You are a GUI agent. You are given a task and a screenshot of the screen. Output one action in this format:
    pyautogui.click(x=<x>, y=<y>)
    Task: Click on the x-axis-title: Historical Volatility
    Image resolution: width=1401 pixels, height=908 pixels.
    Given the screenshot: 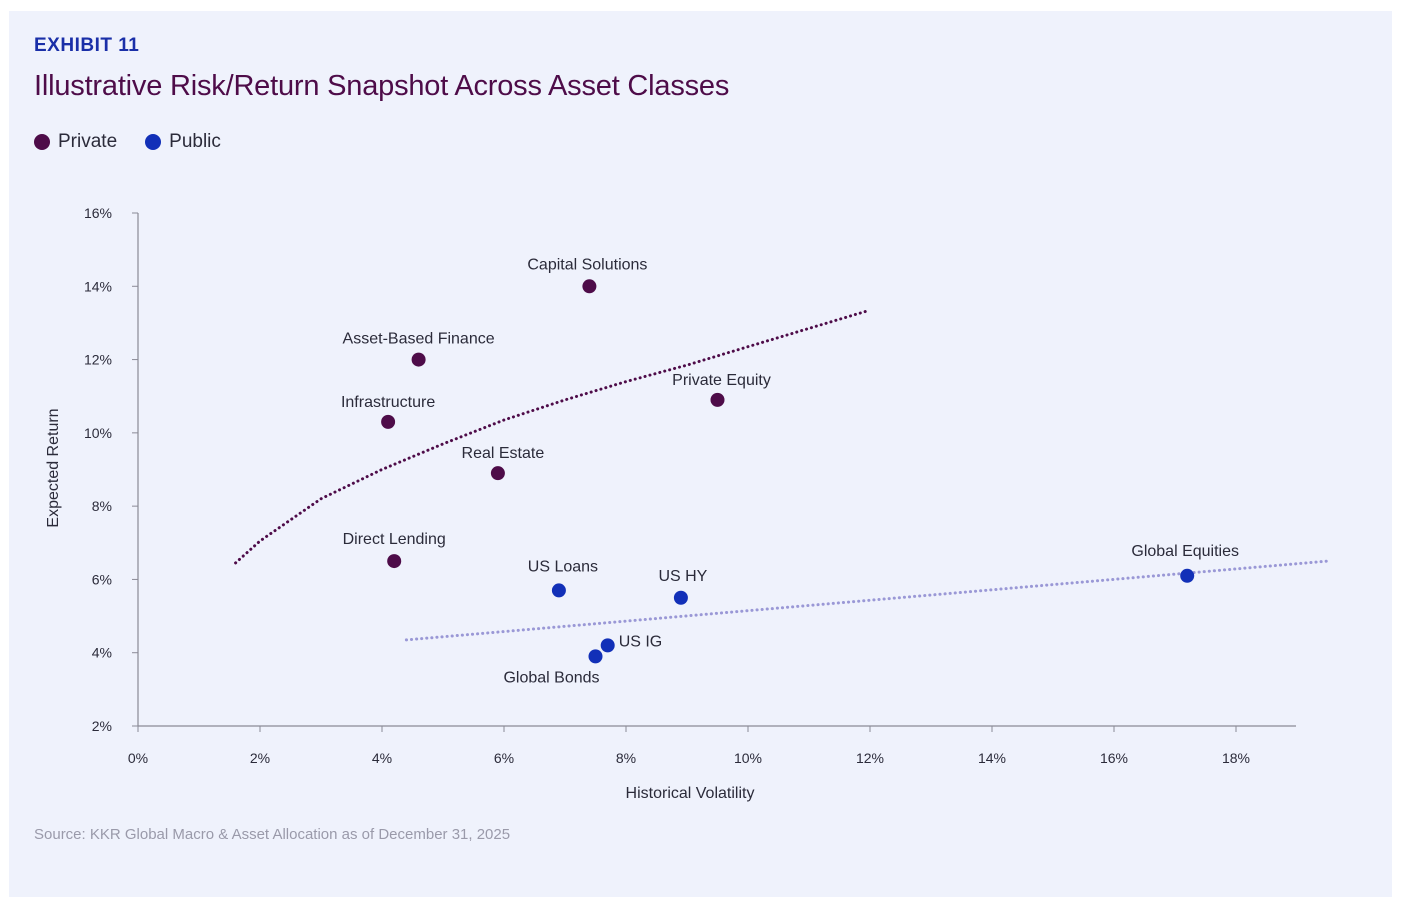 What is the action you would take?
    pyautogui.click(x=690, y=793)
    